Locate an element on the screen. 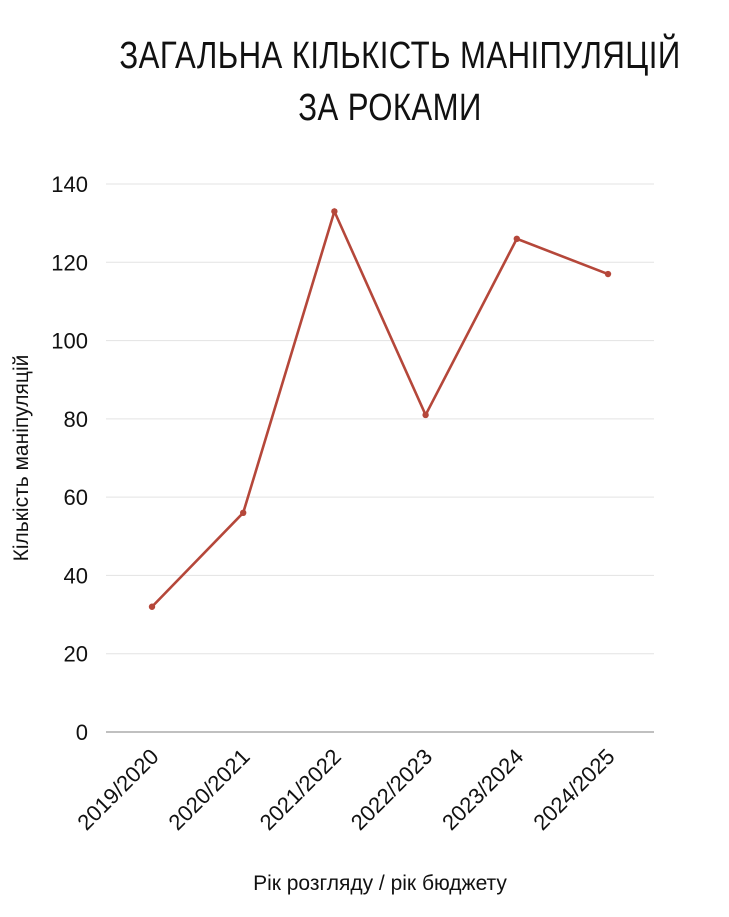  y-tick-label: 0 is located at coordinates (82, 732).